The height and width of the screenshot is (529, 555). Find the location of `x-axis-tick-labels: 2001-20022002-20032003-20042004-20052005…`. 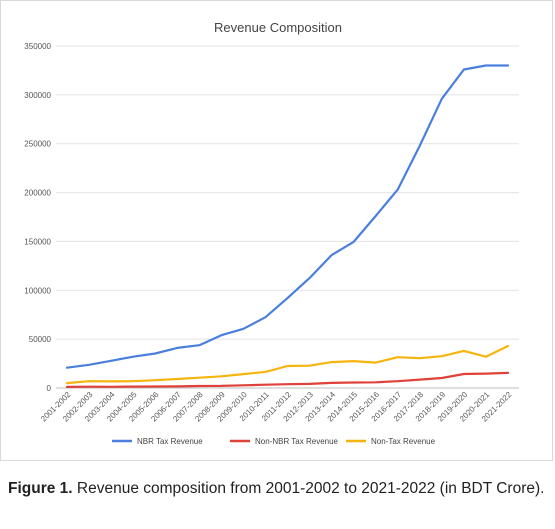

x-axis-tick-labels: 2001-20022002-20032003-20042004-20052005… is located at coordinates (276, 407).